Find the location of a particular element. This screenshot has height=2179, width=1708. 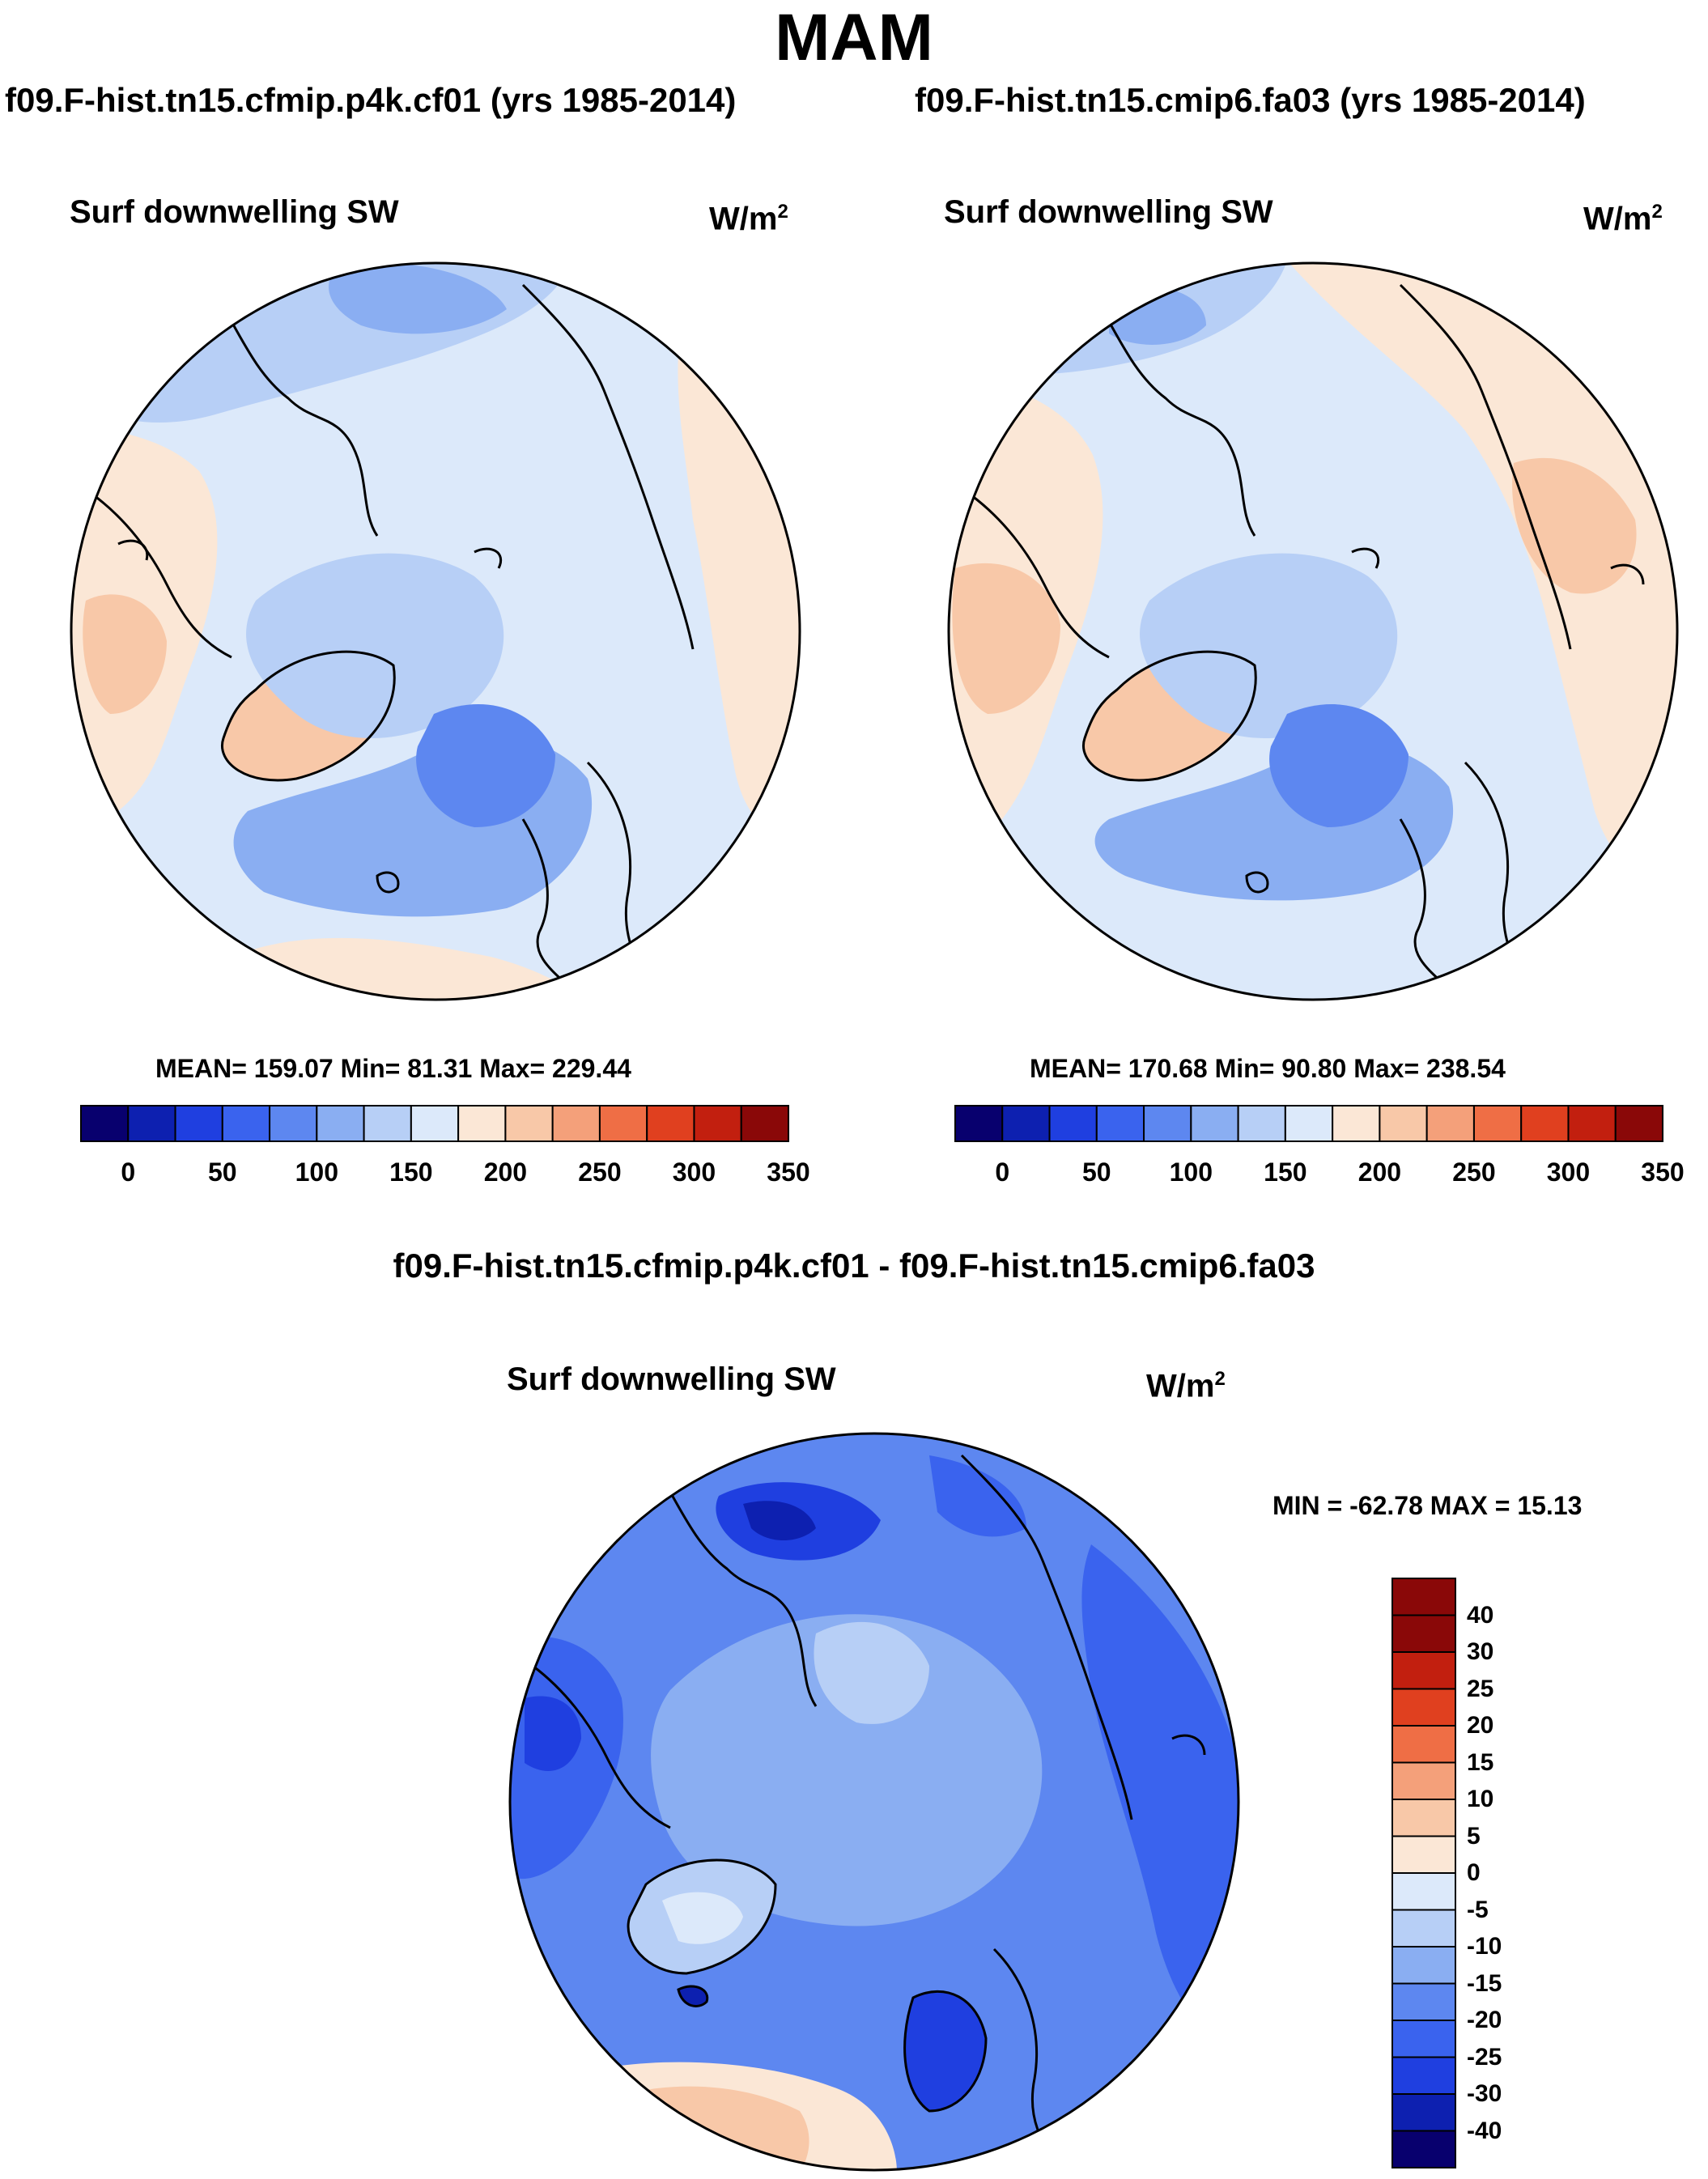

right-stats: MEAN= 170.68 Min= 90.80 Max= 238.54 is located at coordinates (1268, 1068).